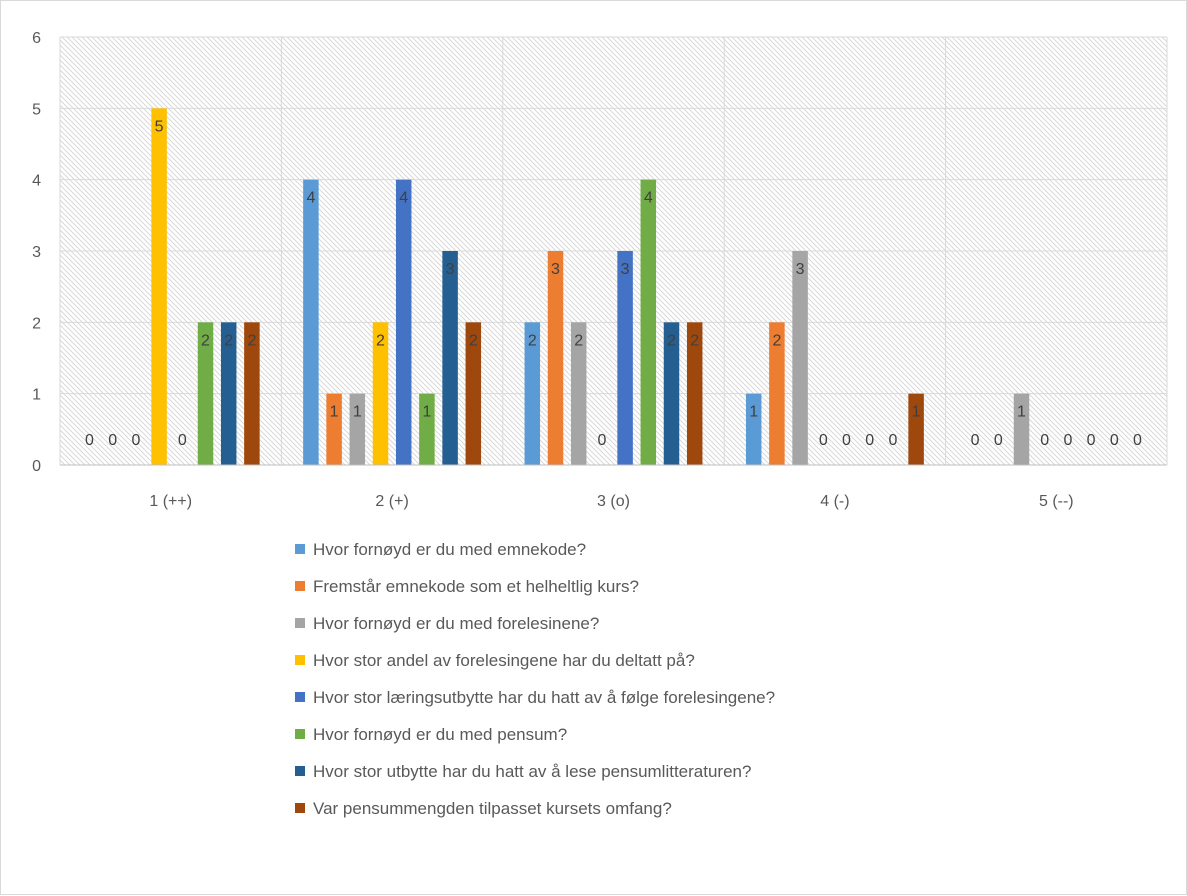  What do you see at coordinates (391, 501) in the screenshot?
I see `x-tick-label: 2 (+)` at bounding box center [391, 501].